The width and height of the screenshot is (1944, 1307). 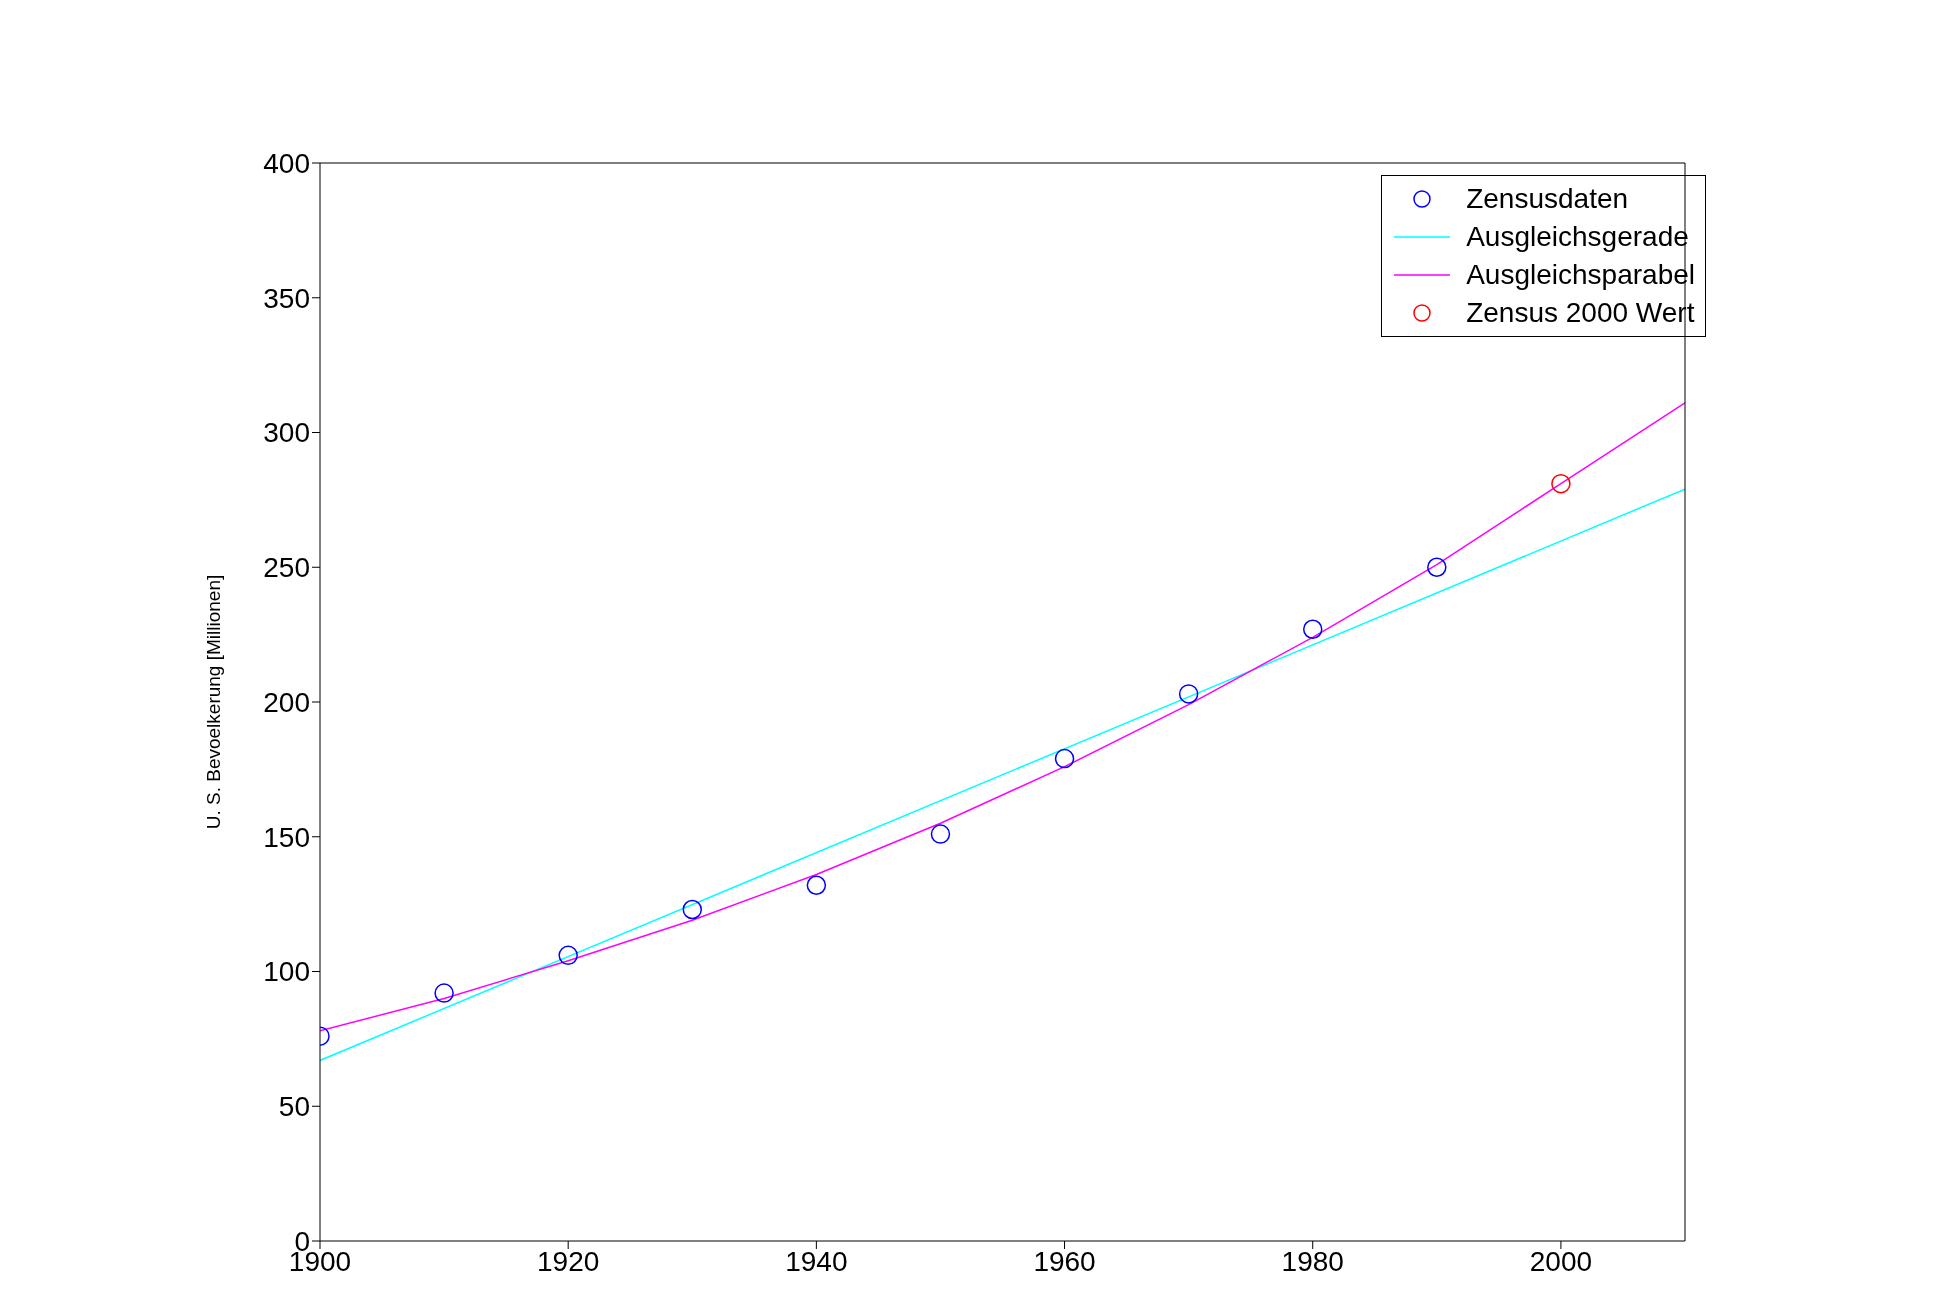 What do you see at coordinates (286, 163) in the screenshot?
I see `y-tick-label: 400` at bounding box center [286, 163].